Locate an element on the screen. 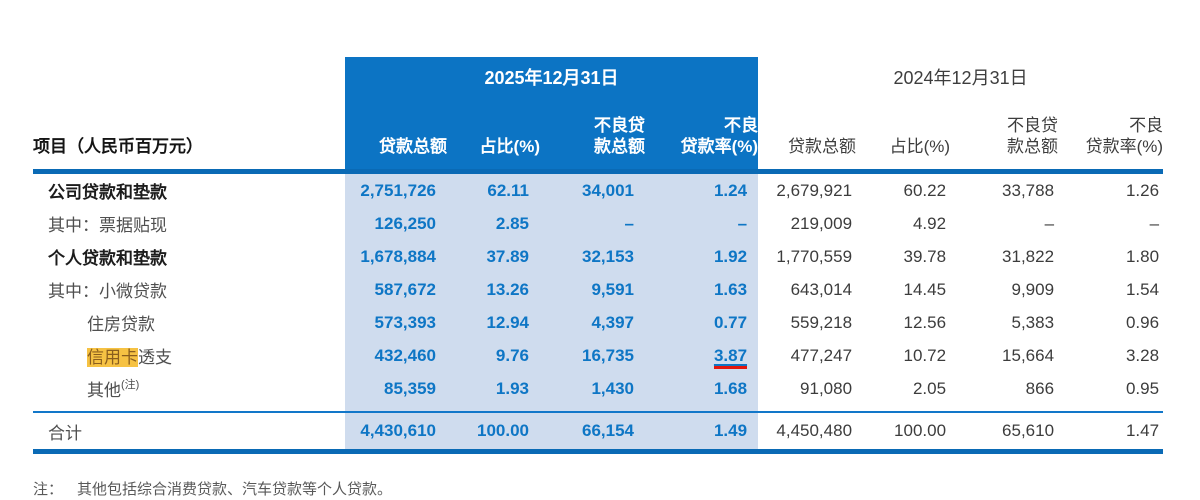 This screenshot has height=500, width=1200. cell-2025-loan-total: 1,678,884 is located at coordinates (396, 256).